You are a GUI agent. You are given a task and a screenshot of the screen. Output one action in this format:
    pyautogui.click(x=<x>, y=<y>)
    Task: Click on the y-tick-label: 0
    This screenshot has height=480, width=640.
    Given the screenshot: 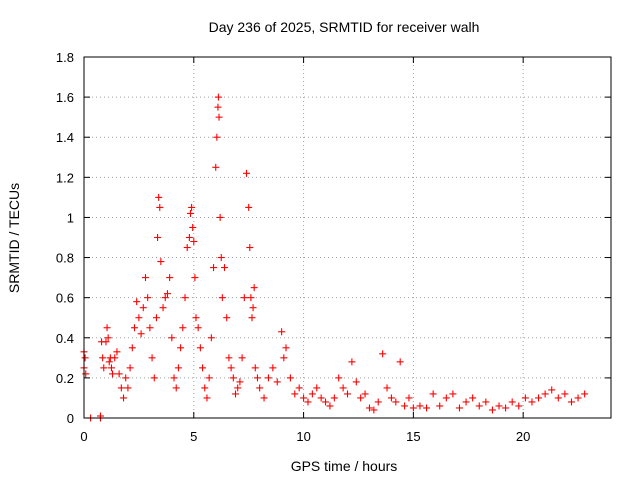 What is the action you would take?
    pyautogui.click(x=70, y=418)
    